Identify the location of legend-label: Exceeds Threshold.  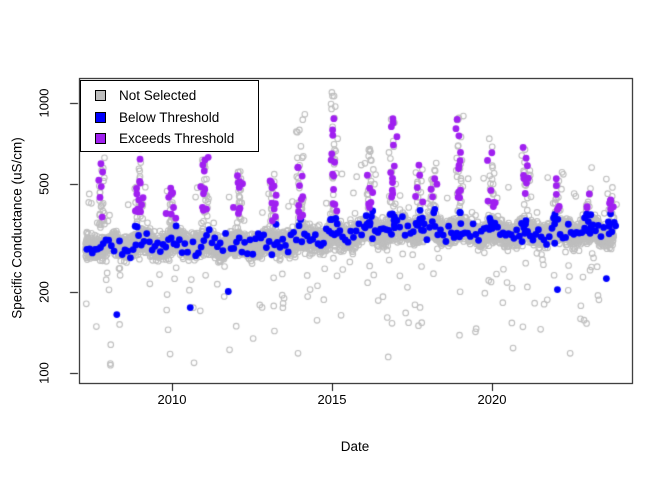
(177, 139).